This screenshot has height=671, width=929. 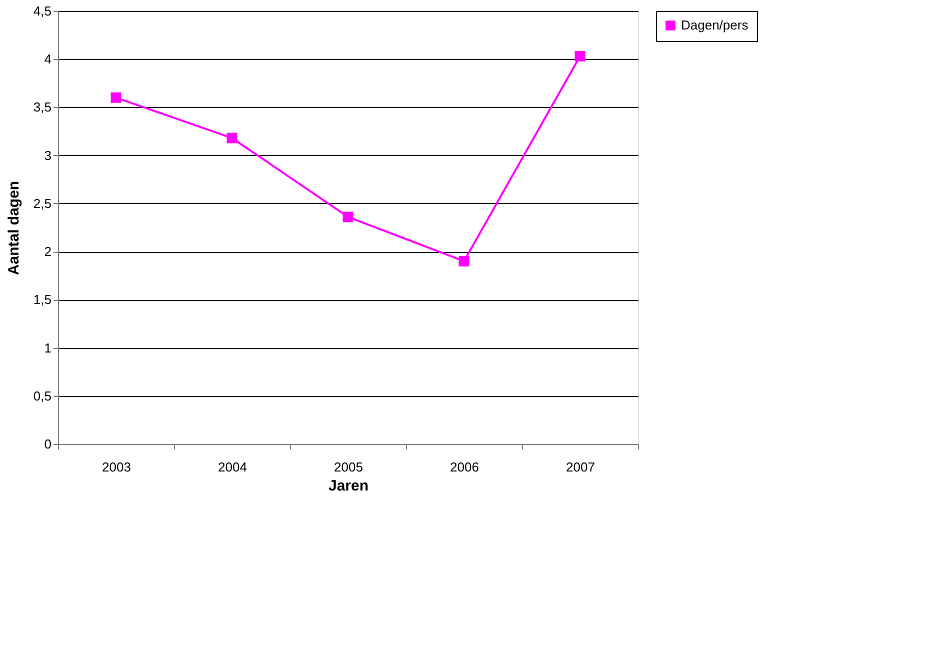 What do you see at coordinates (48, 348) in the screenshot?
I see `y-tick-label: 1` at bounding box center [48, 348].